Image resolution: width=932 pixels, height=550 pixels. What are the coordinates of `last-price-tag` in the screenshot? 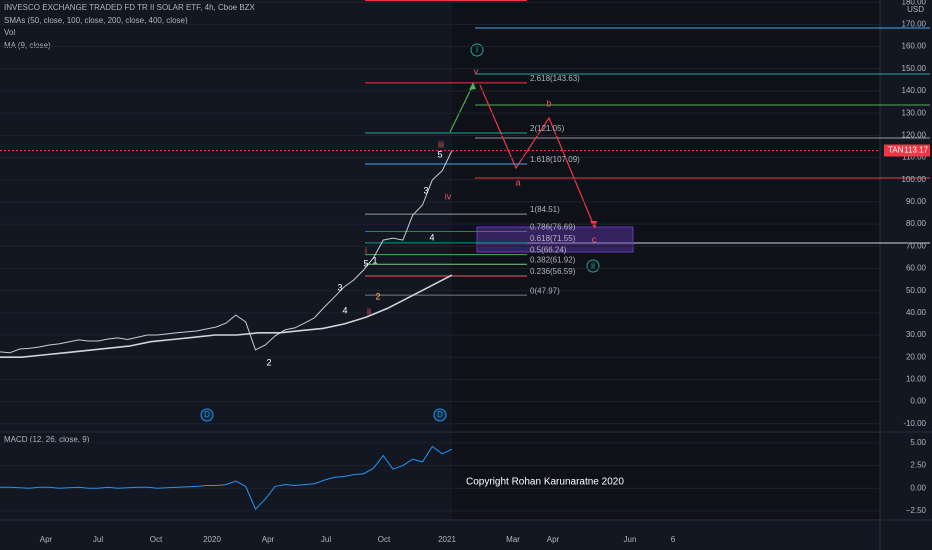 It's located at (907, 150).